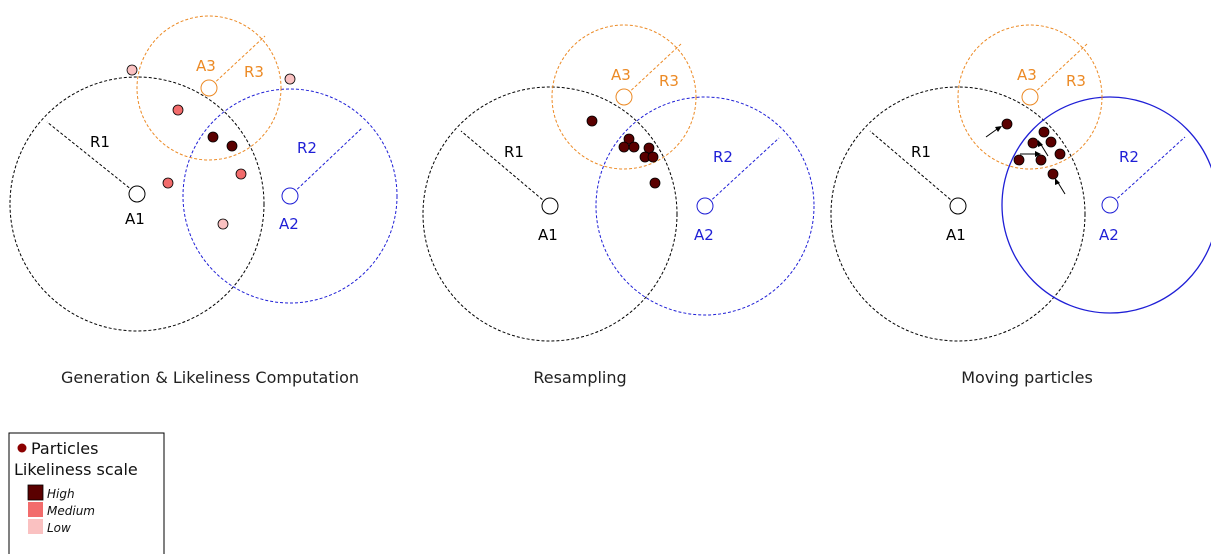  Describe the element at coordinates (22, 448) in the screenshot. I see `legend-particle-icon` at that location.